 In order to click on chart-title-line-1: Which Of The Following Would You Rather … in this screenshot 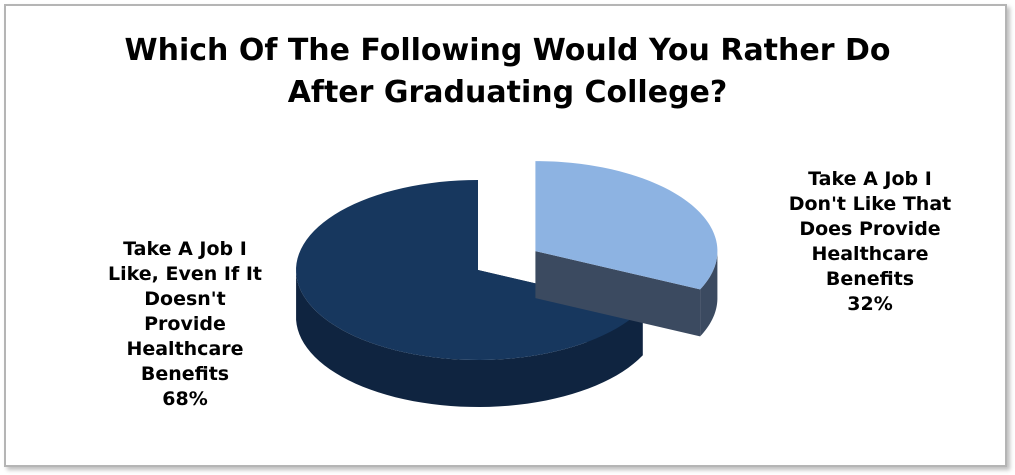, I will do `click(507, 50)`.